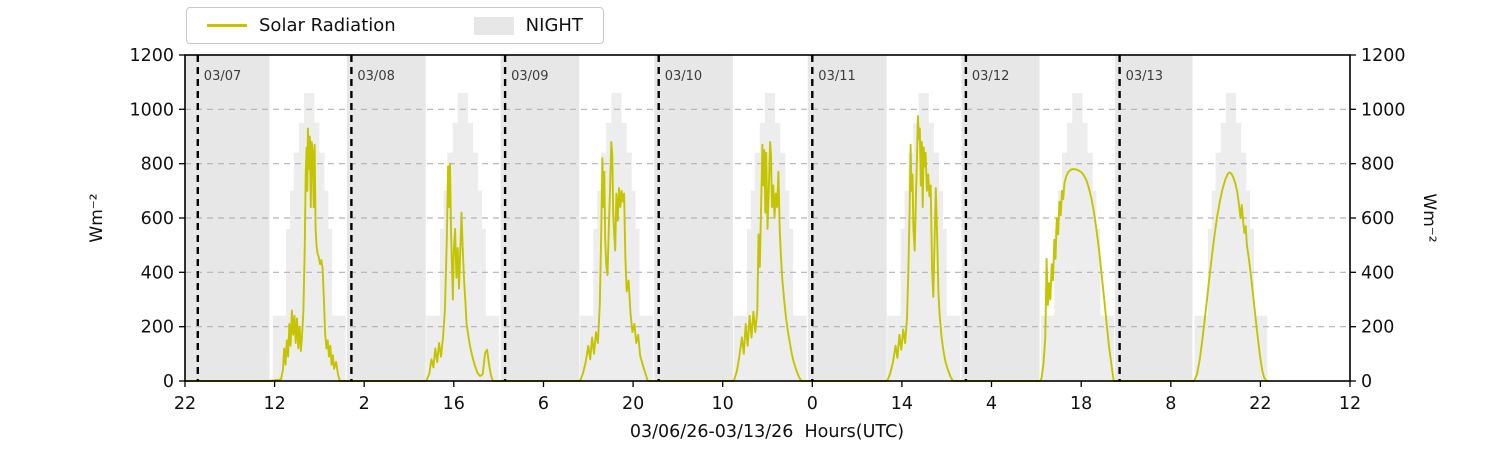  Describe the element at coordinates (543, 404) in the screenshot. I see `x-tick-label: 6` at that location.